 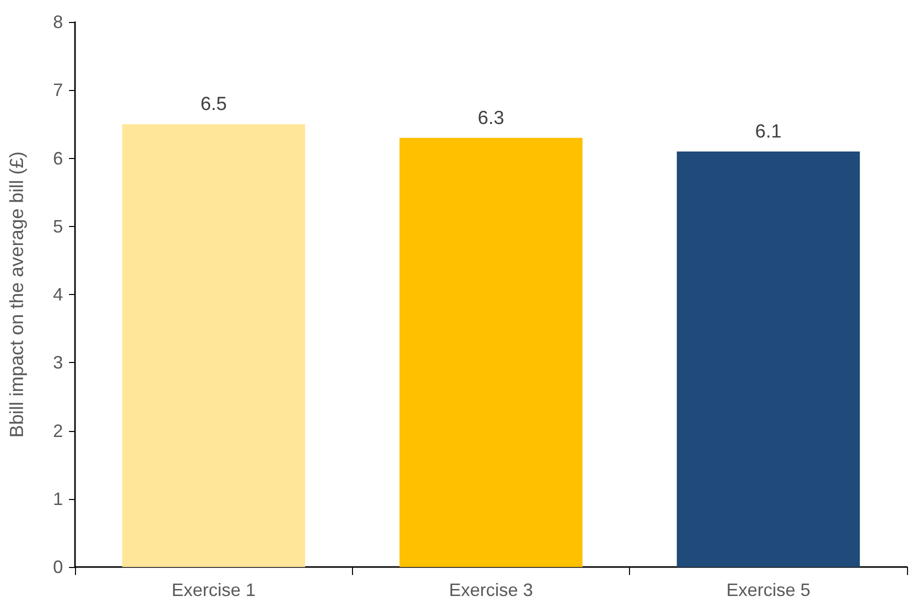 What do you see at coordinates (57, 22) in the screenshot?
I see `y-tick-label: 8` at bounding box center [57, 22].